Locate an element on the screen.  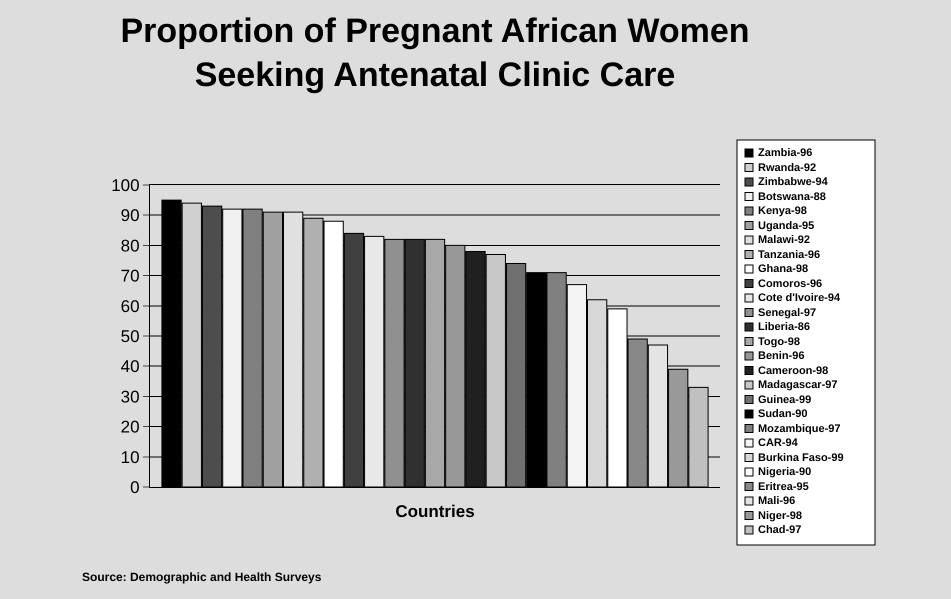
legend-label: Senegal-97 is located at coordinates (787, 313).